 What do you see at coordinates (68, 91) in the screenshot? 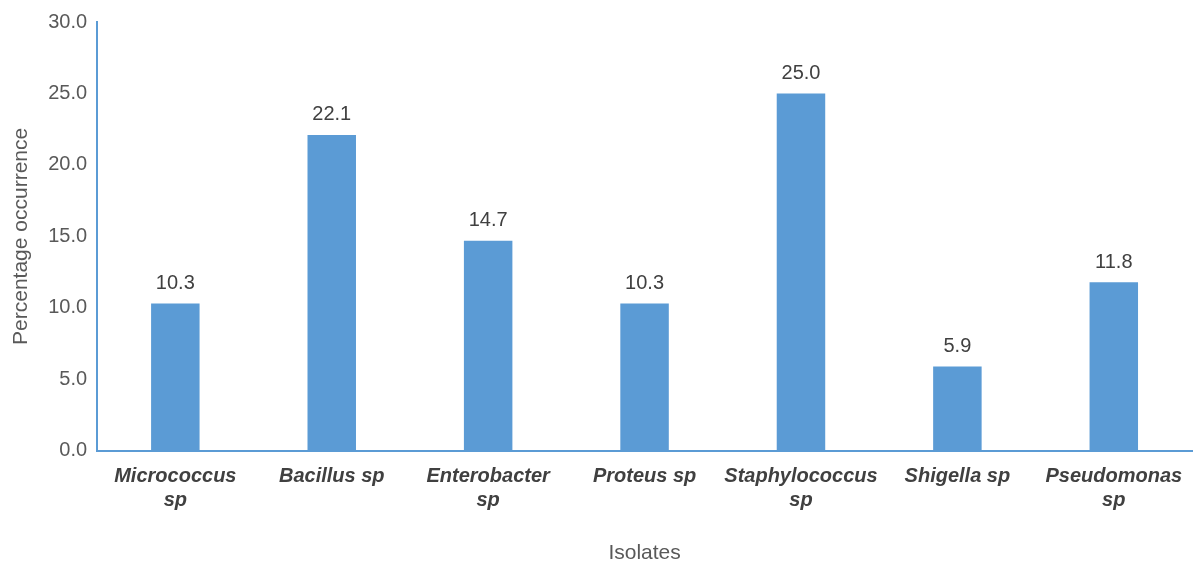
I see `y-tick-label: 25.0` at bounding box center [68, 91].